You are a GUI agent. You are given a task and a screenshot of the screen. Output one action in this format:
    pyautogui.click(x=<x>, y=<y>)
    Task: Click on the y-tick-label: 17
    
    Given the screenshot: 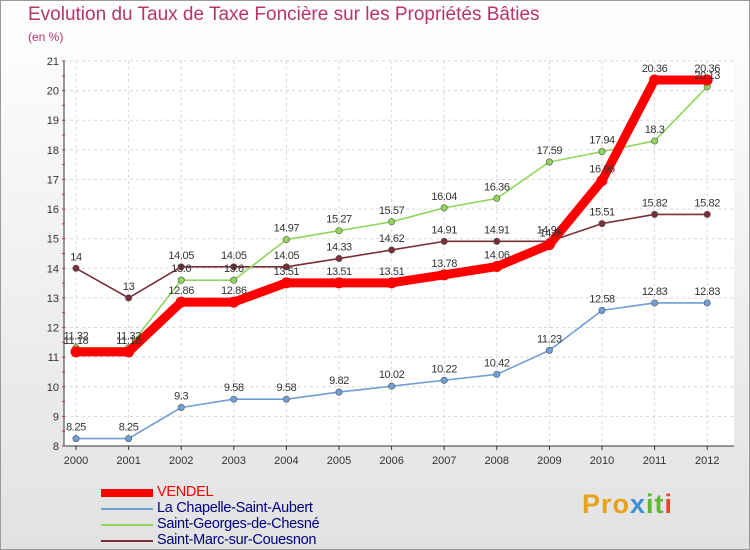 What is the action you would take?
    pyautogui.click(x=53, y=180)
    